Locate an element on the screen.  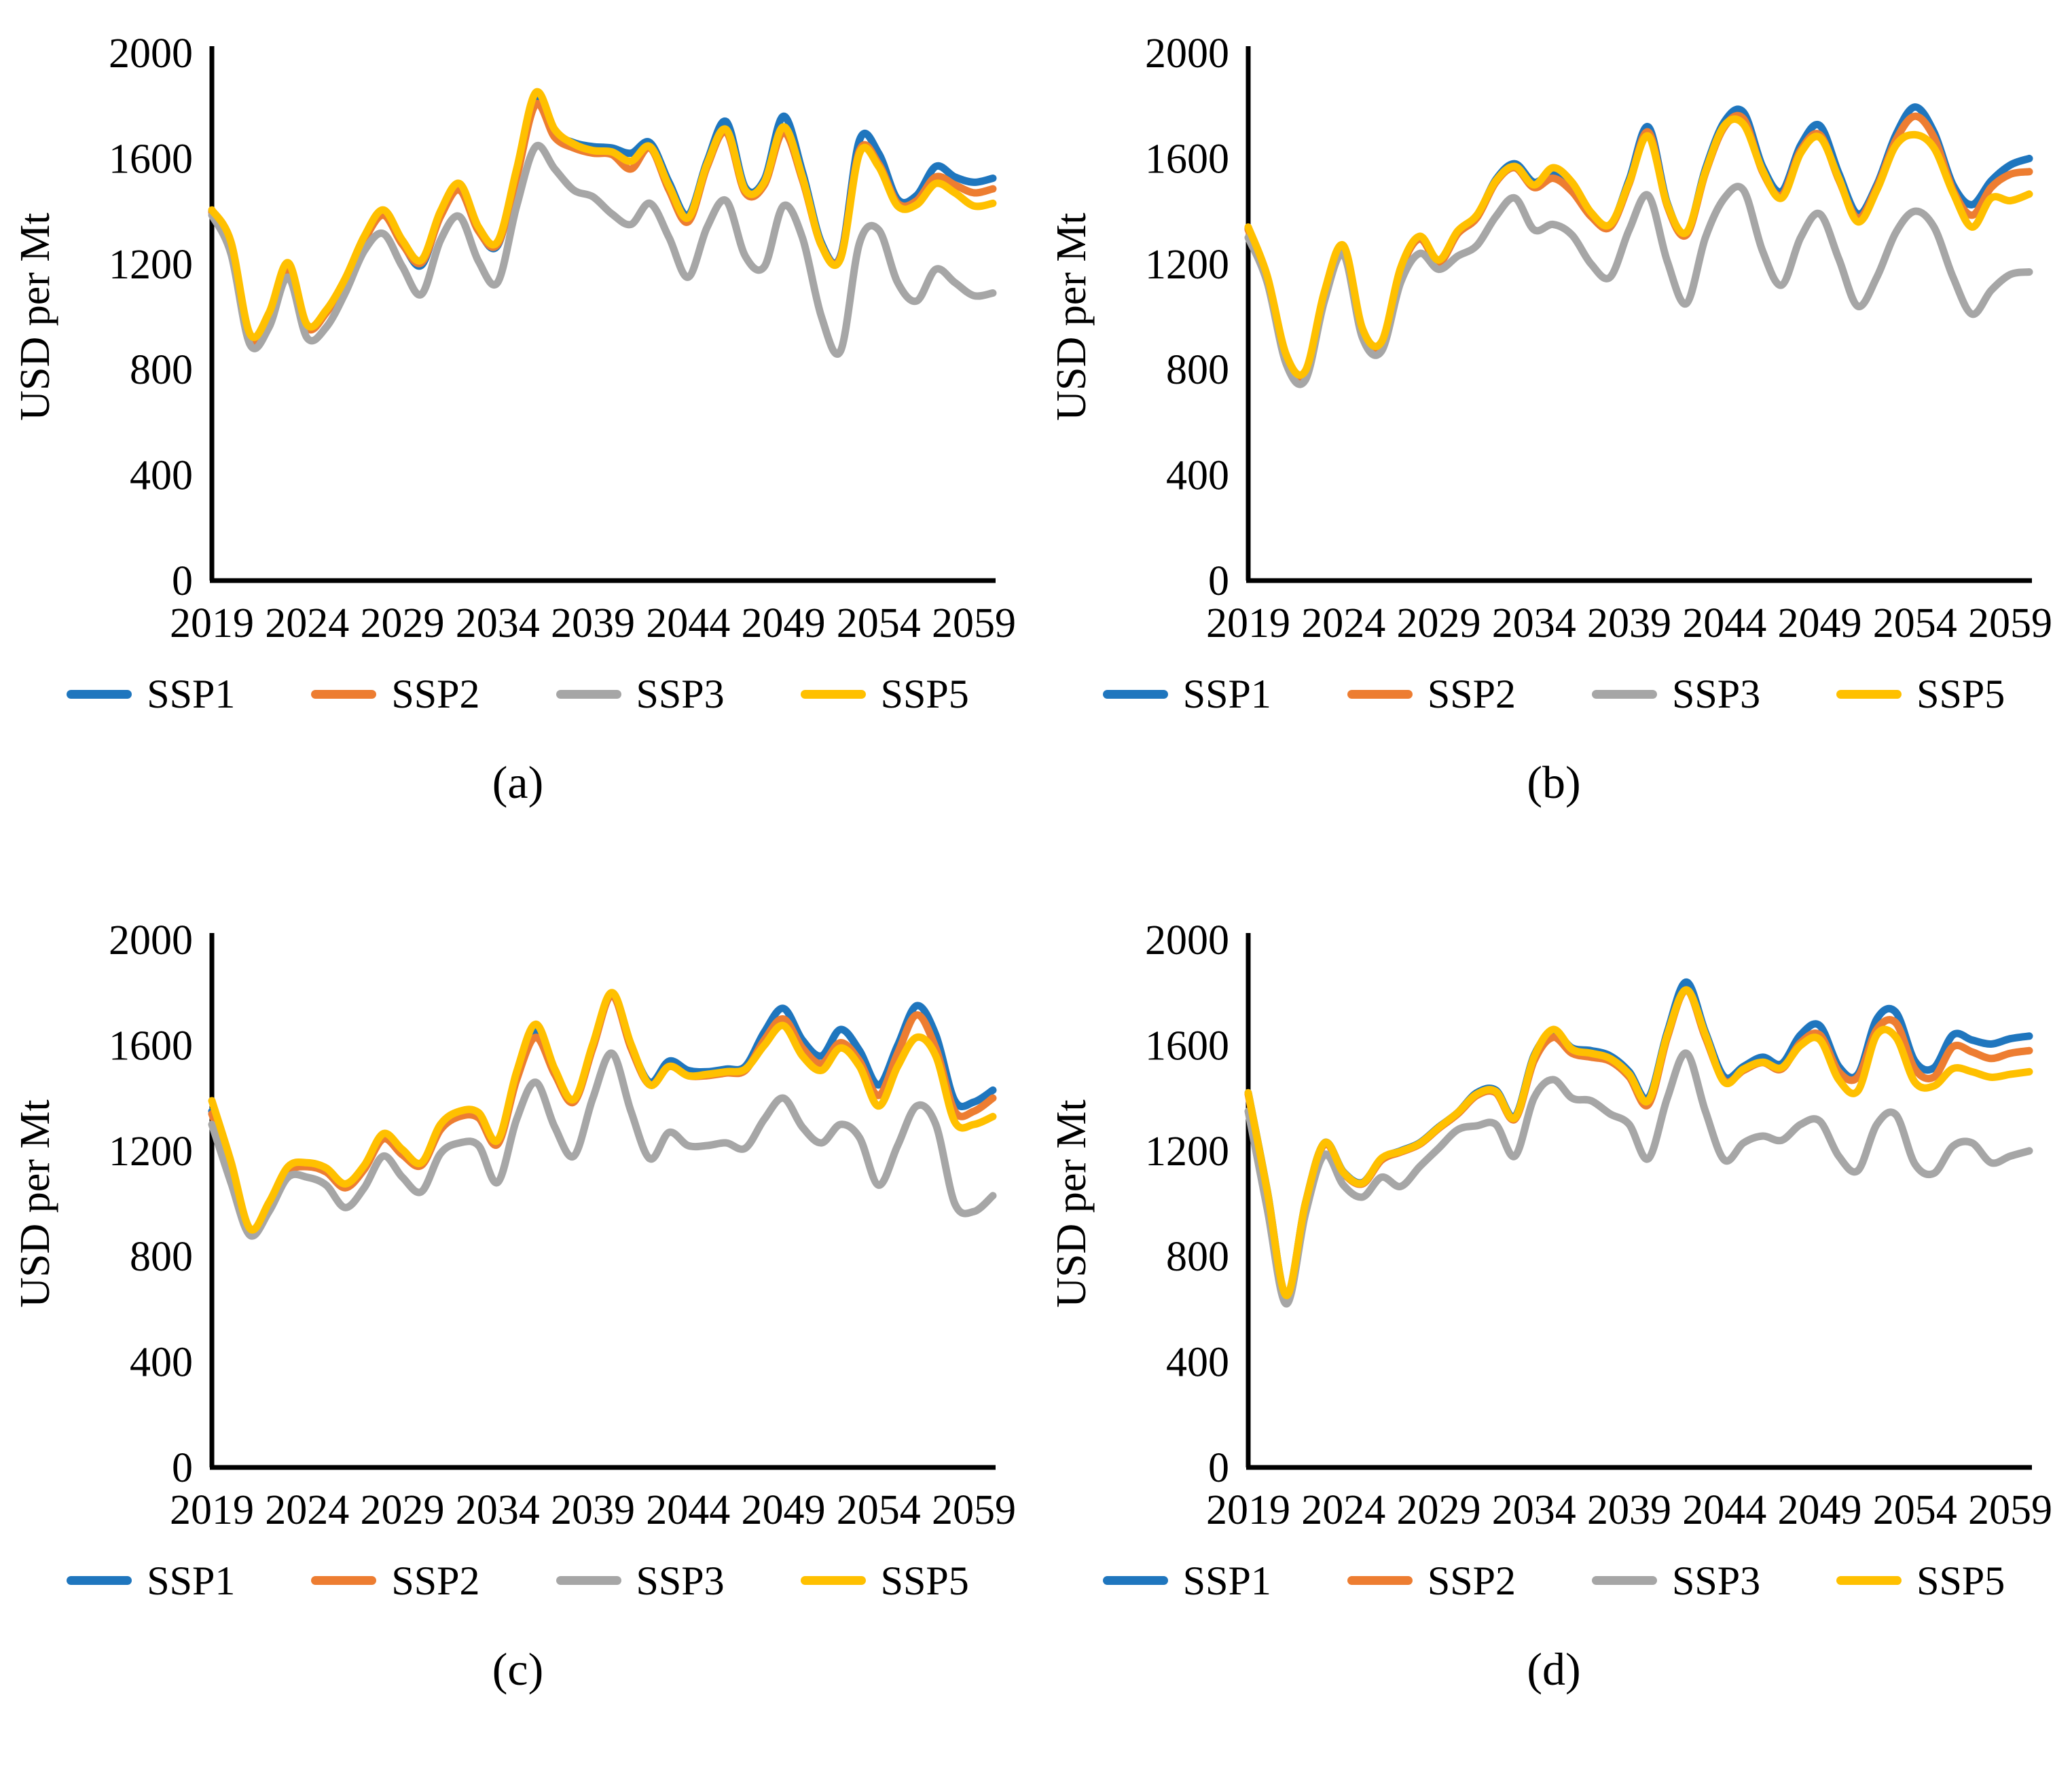
legend-label: SSP2 is located at coordinates (435, 694).